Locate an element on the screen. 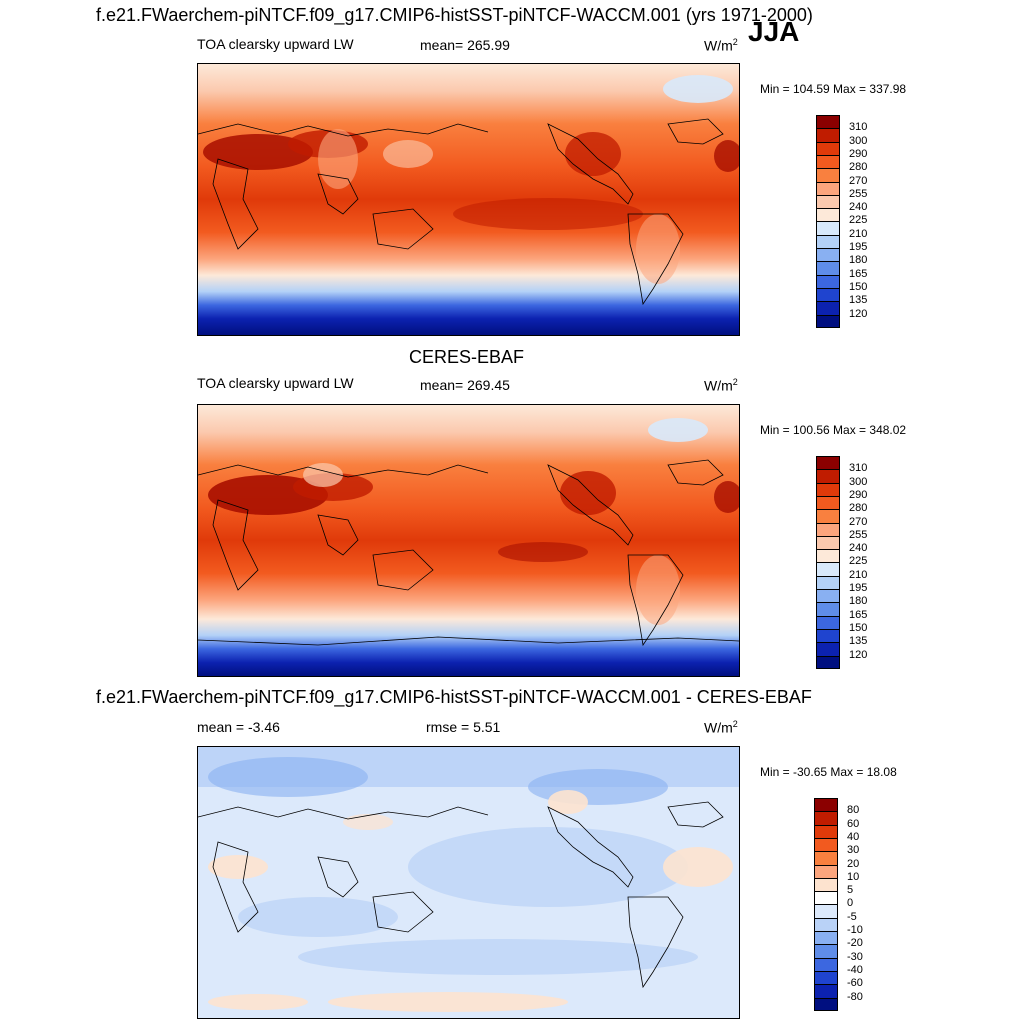 The width and height of the screenshot is (1024, 1024). colorbar-tick-label: -5 is located at coordinates (852, 916).